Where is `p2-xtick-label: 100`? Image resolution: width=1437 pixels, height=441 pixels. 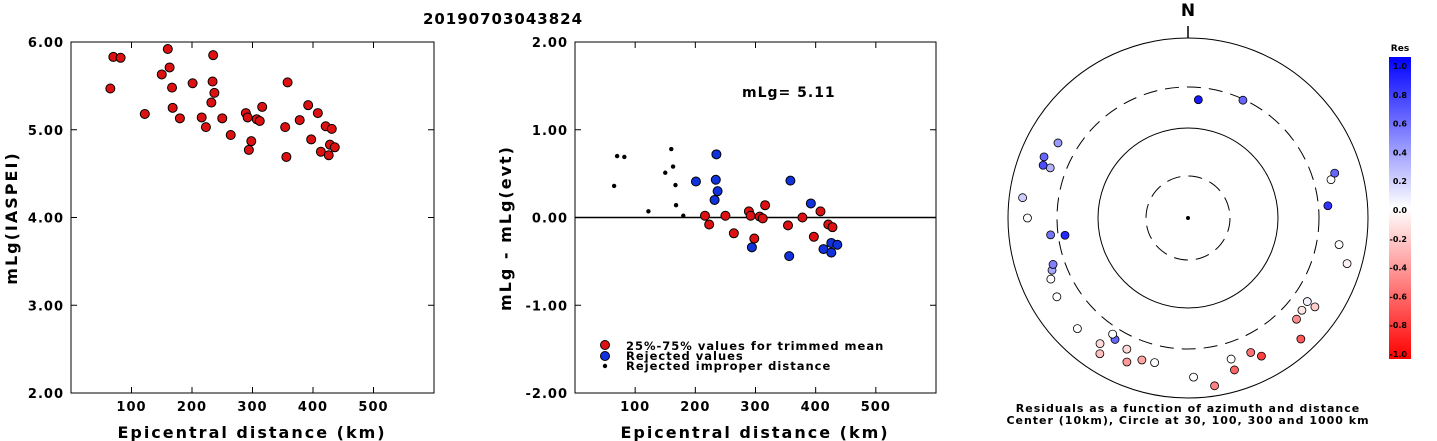
p2-xtick-label: 100 is located at coordinates (635, 407).